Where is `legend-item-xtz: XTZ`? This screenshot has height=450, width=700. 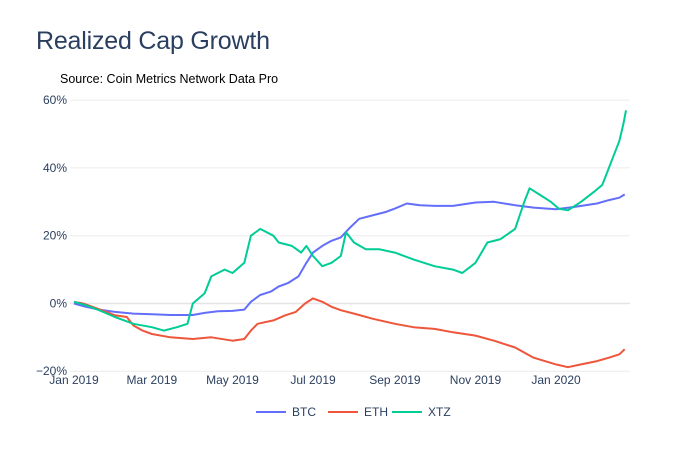
legend-item-xtz: XTZ is located at coordinates (421, 412).